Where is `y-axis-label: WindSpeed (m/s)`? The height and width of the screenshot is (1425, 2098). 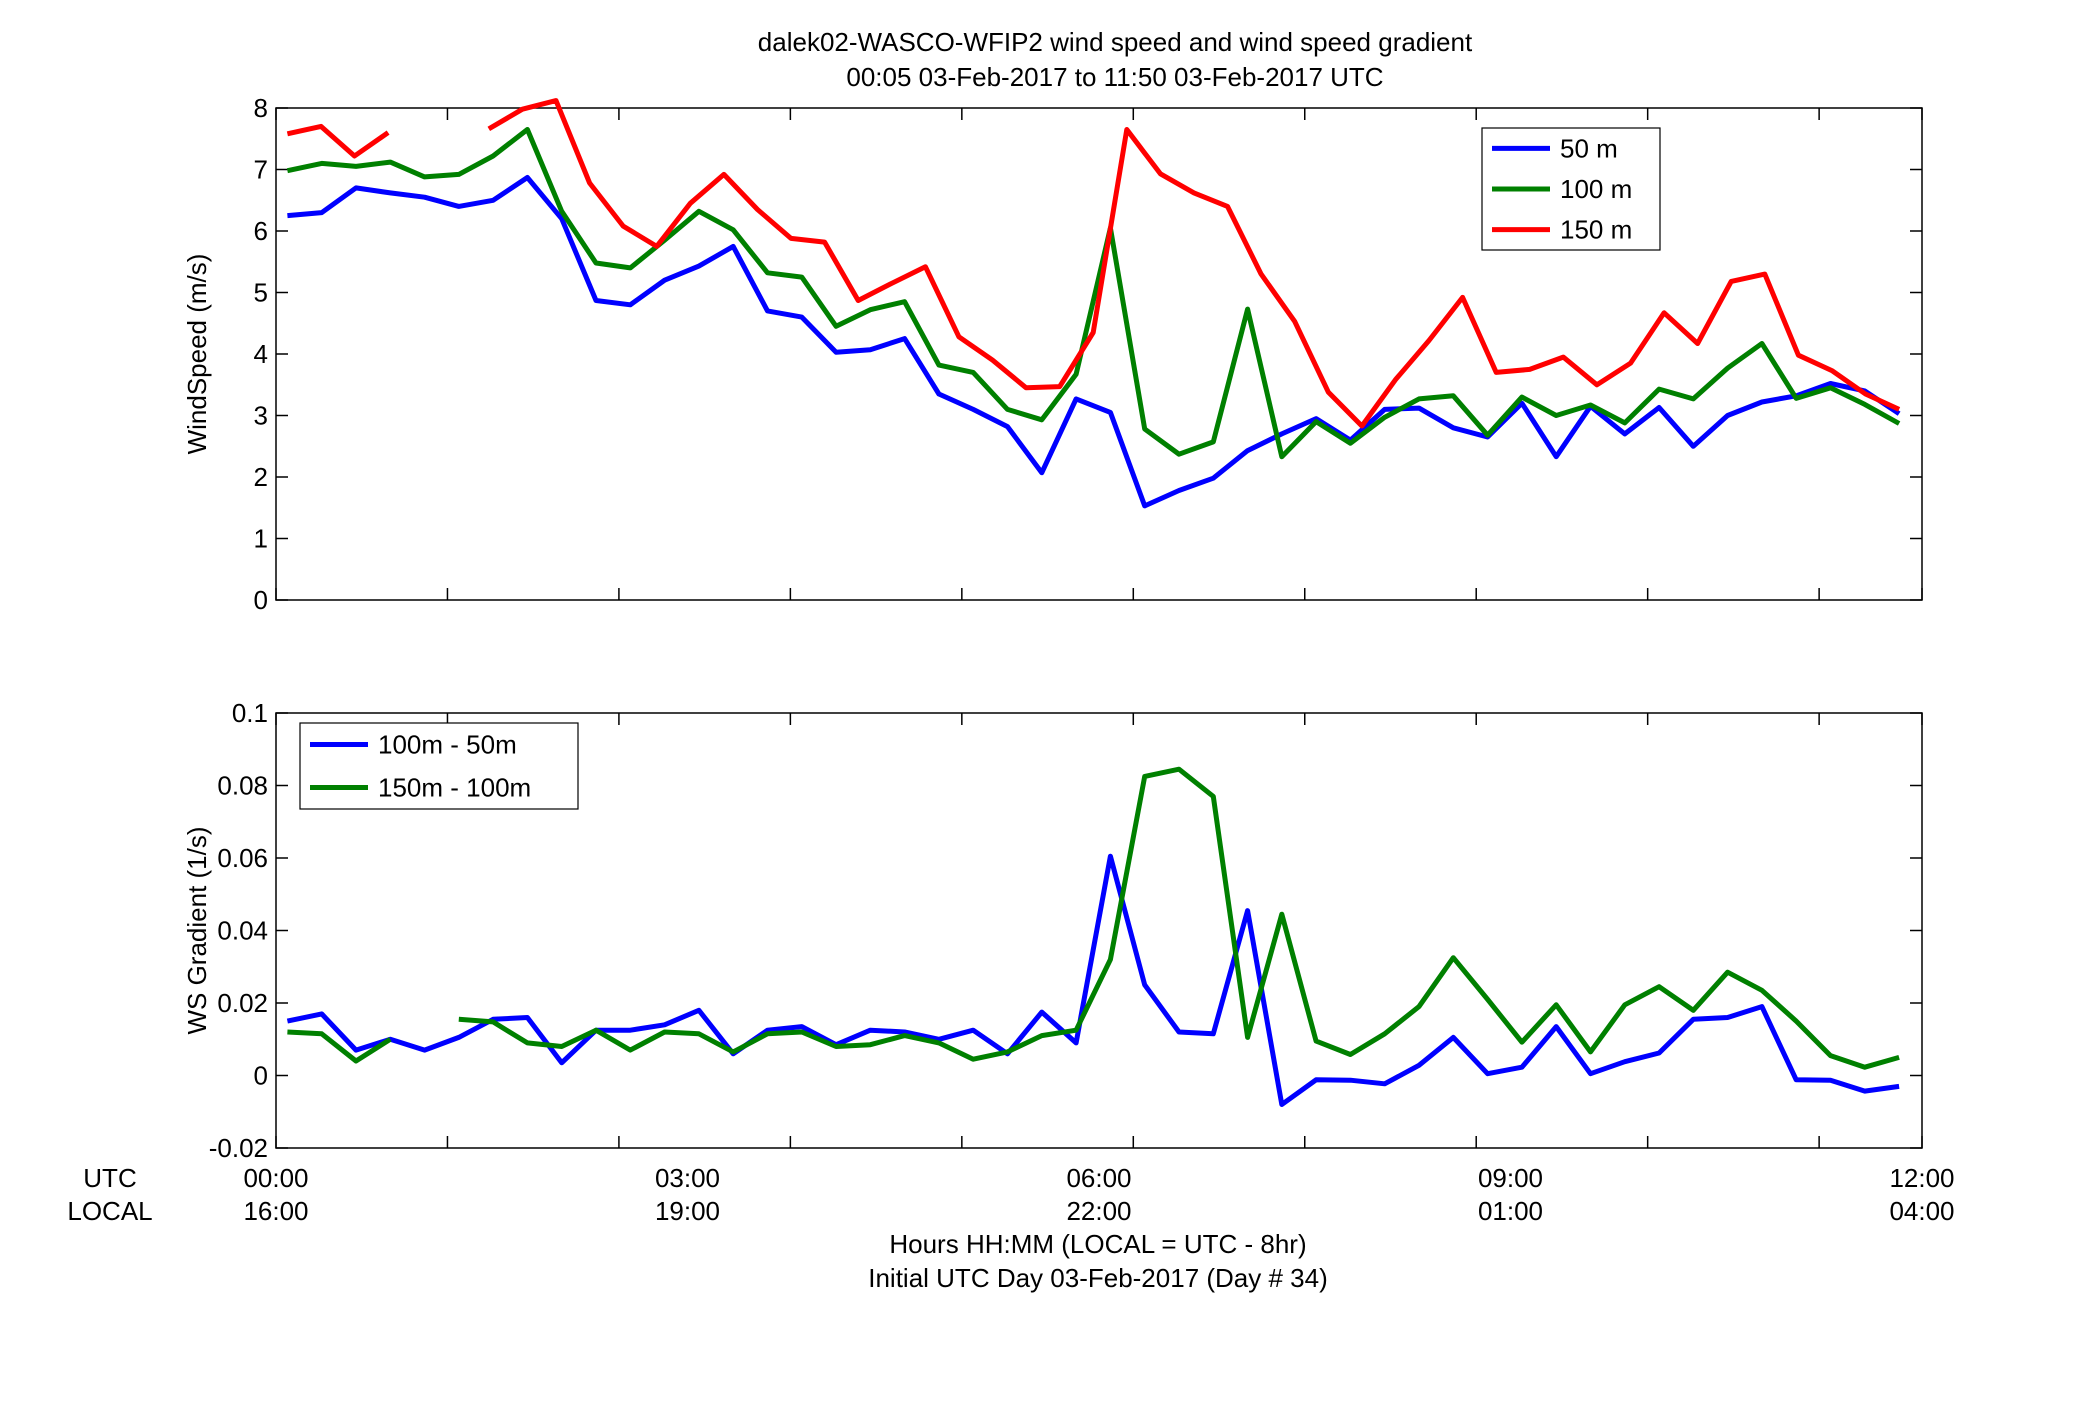 y-axis-label: WindSpeed (m/s) is located at coordinates (197, 354).